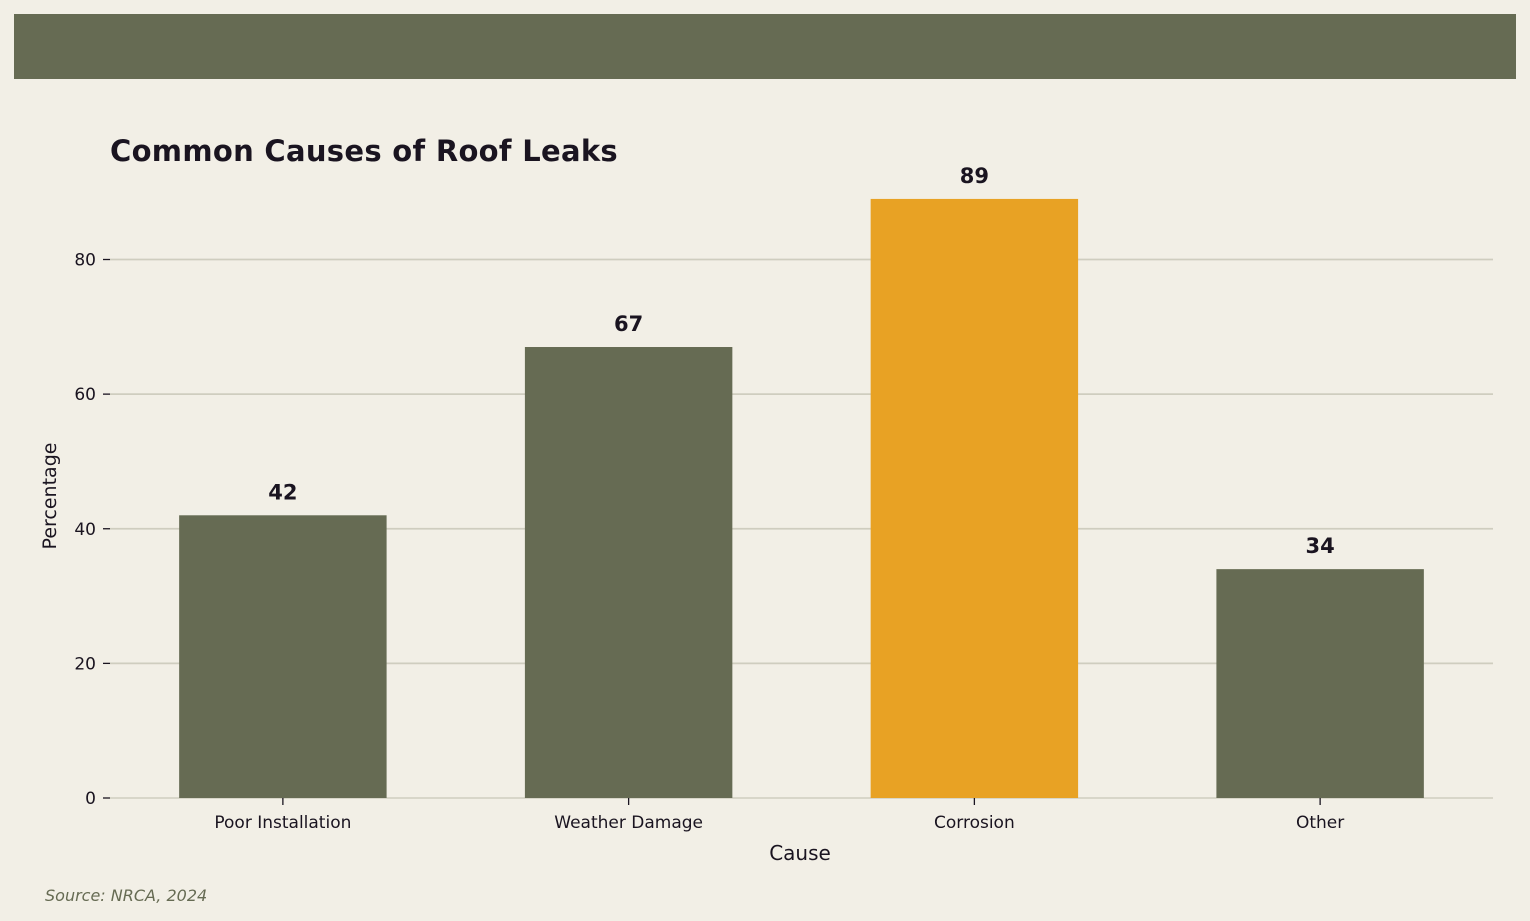 This screenshot has height=921, width=1530. What do you see at coordinates (85, 261) in the screenshot?
I see `y-tick-label: 80` at bounding box center [85, 261].